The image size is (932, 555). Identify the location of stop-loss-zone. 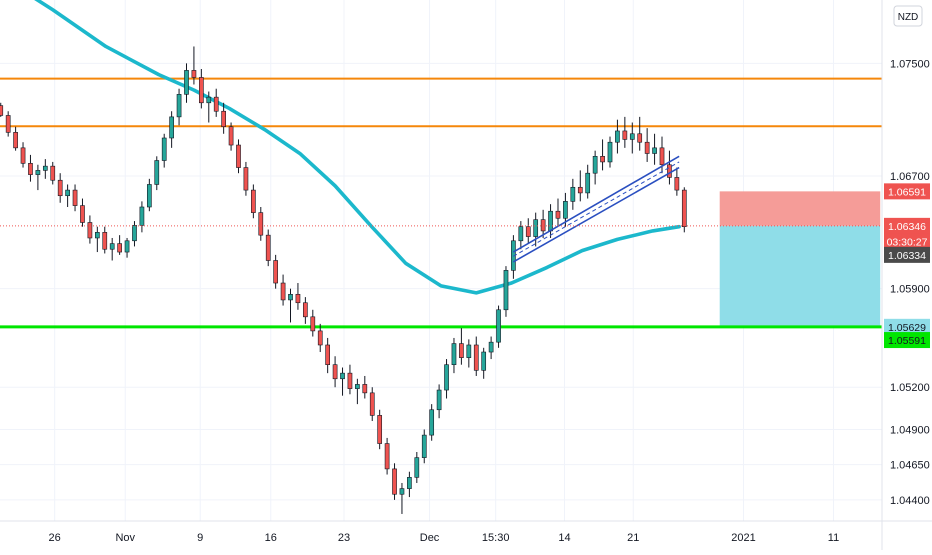
(800, 208).